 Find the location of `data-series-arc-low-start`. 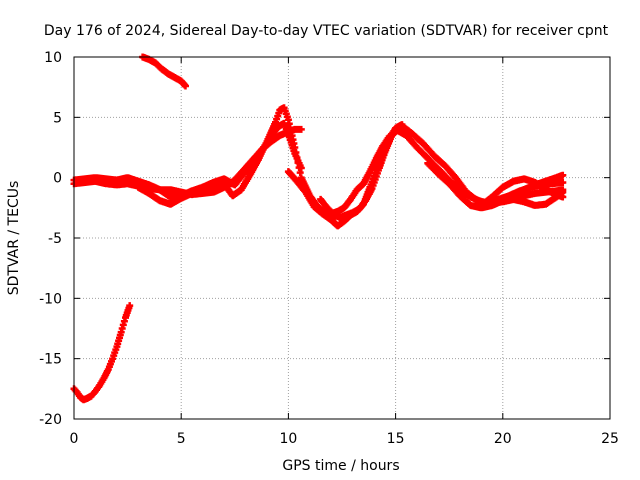

data-series-arc-low-start is located at coordinates (102, 353).